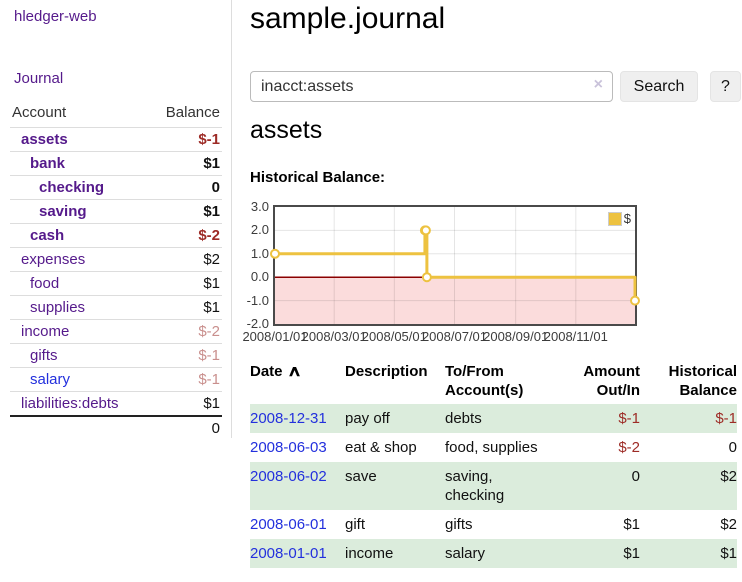 Image resolution: width=742 pixels, height=582 pixels. What do you see at coordinates (53, 259) in the screenshot?
I see `sidebar-account-link: expenses` at bounding box center [53, 259].